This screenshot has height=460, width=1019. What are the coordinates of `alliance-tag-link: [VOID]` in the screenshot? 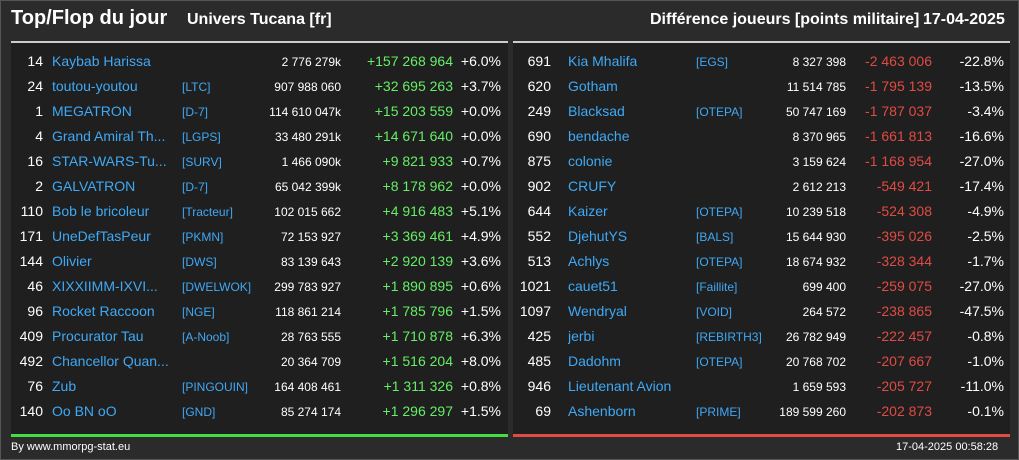 It's located at (714, 312).